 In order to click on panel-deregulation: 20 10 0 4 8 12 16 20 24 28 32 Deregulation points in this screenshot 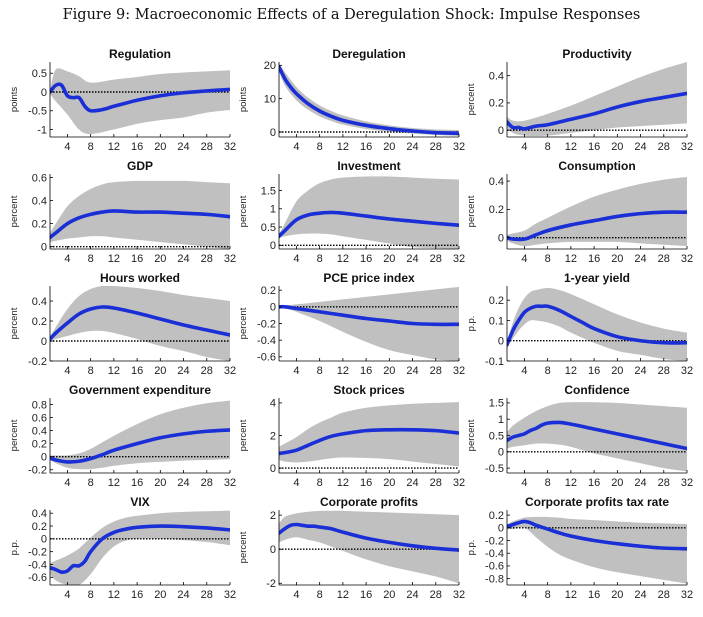, I will do `click(351, 100)`.